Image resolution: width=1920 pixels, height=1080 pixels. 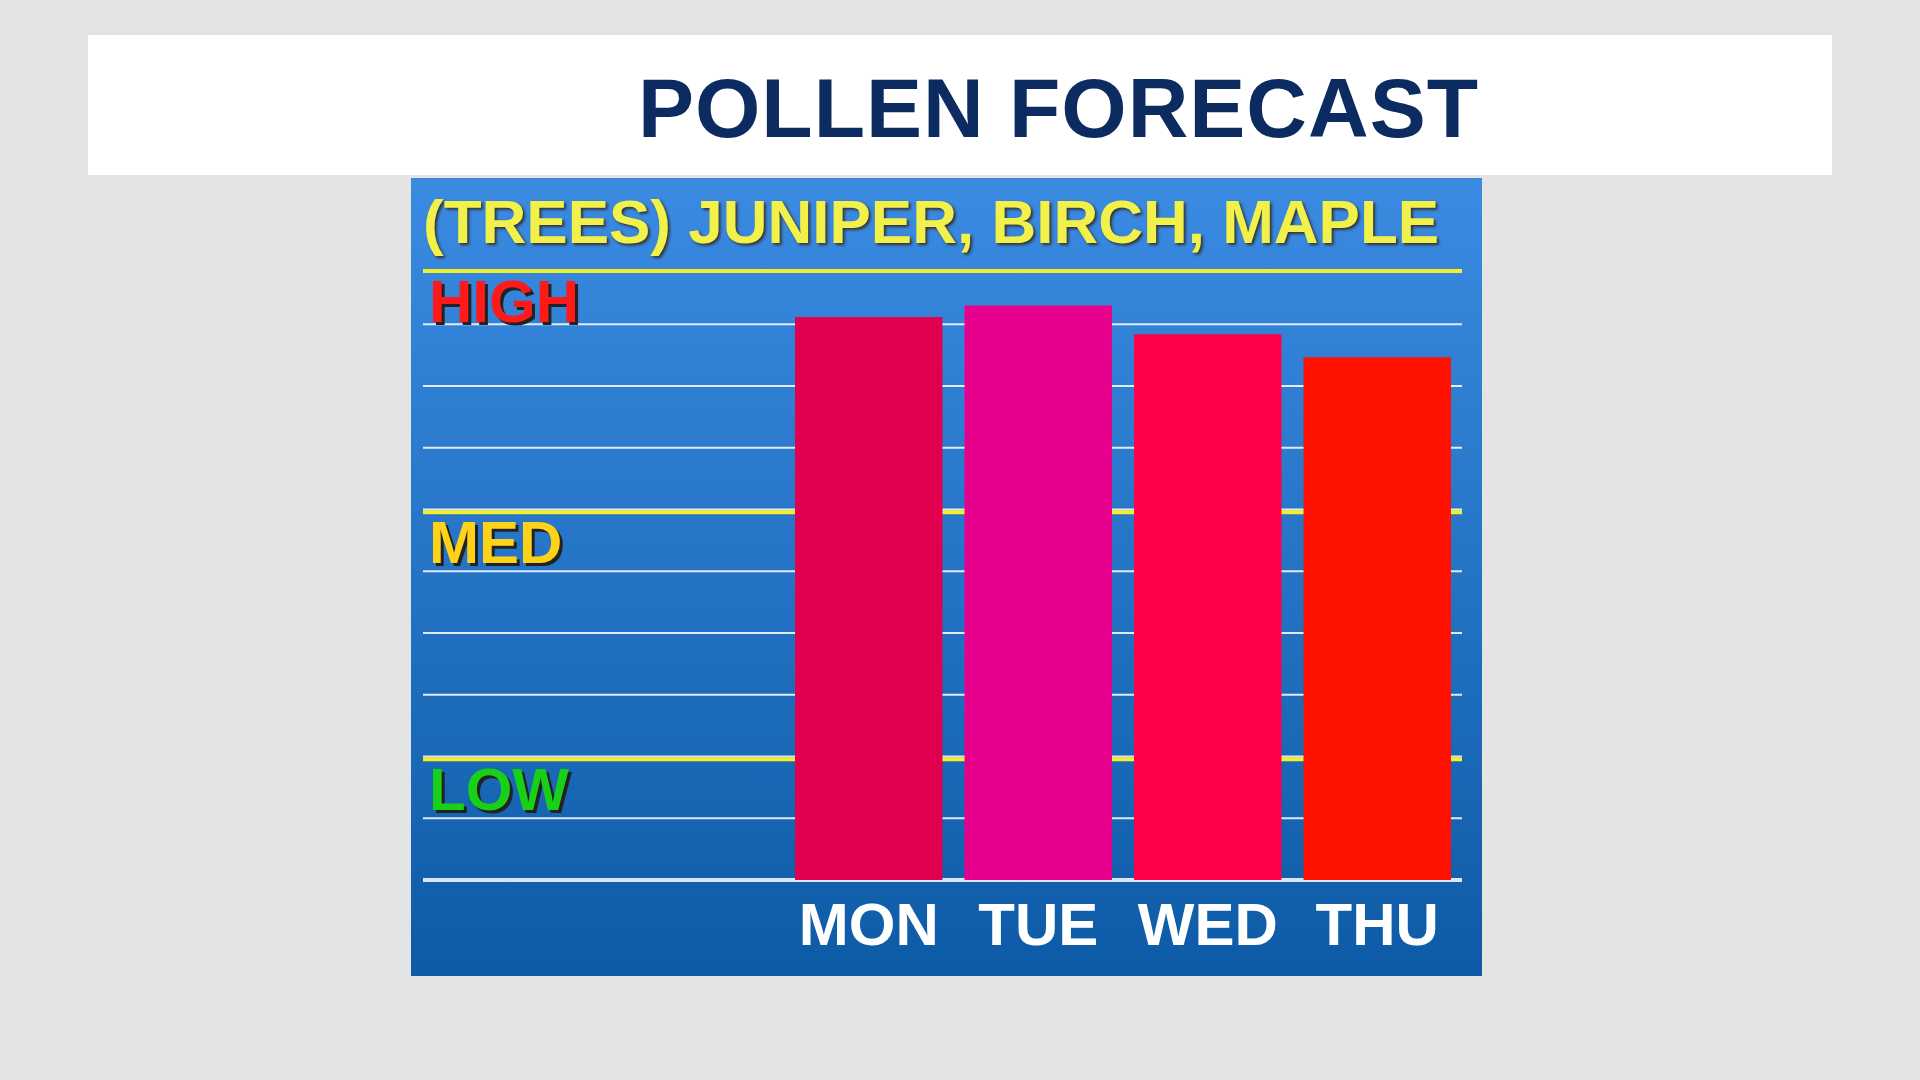 I want to click on x-tick-label: WED, so click(x=1207, y=924).